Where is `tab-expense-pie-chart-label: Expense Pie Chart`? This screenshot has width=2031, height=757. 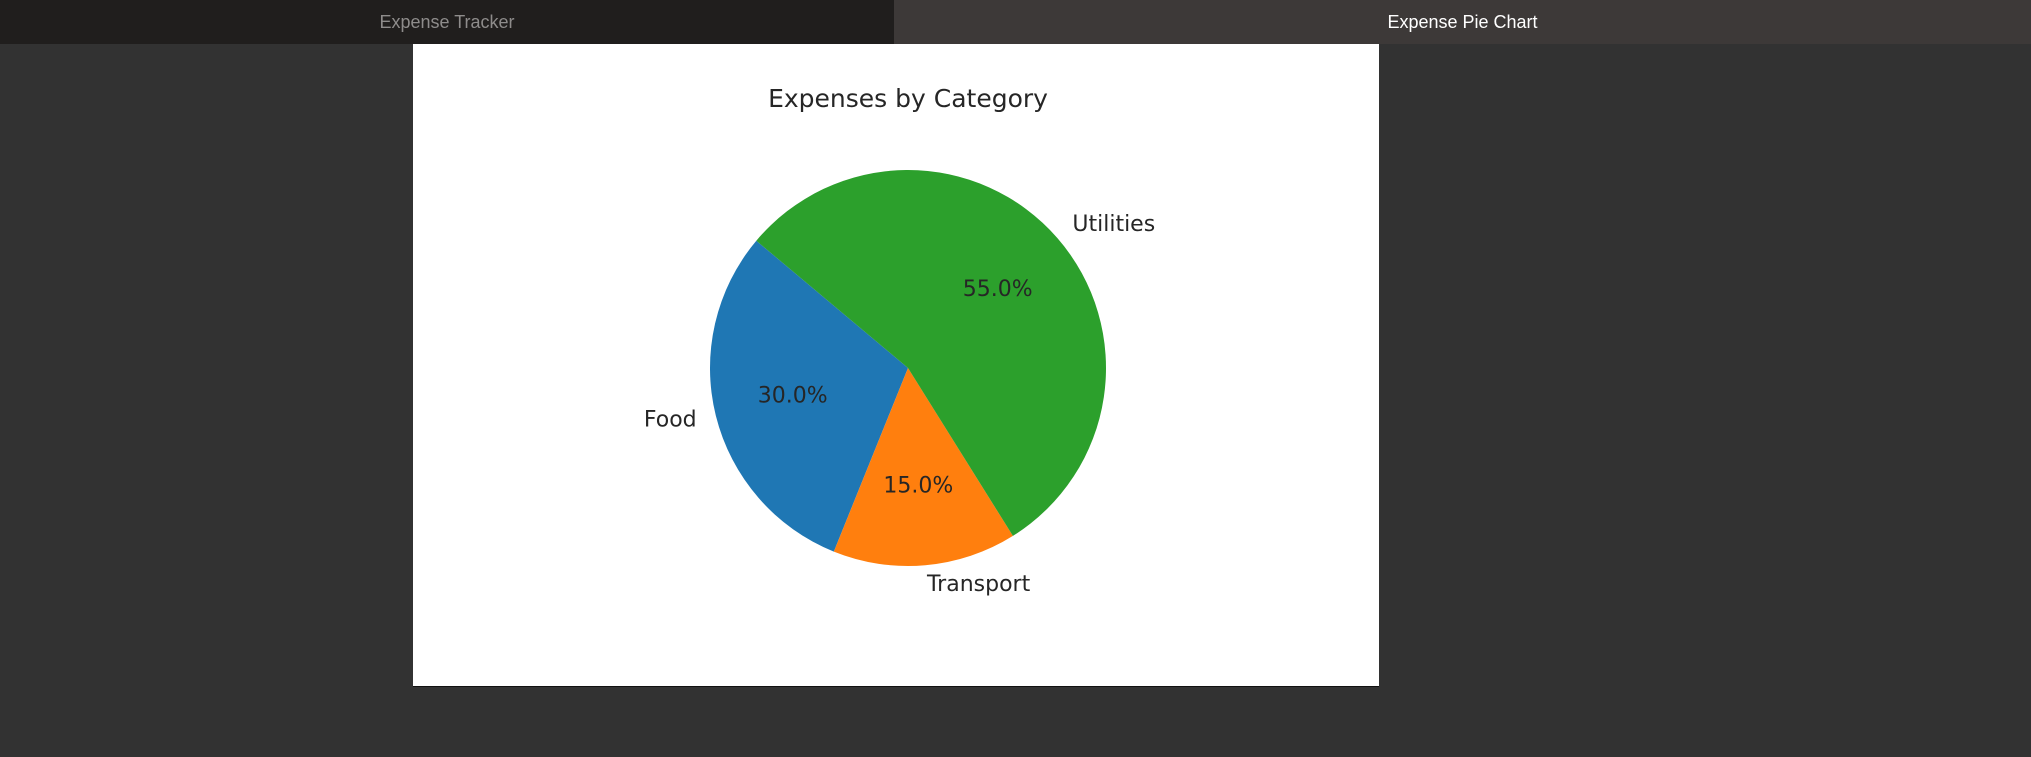
tab-expense-pie-chart-label: Expense Pie Chart is located at coordinates (1462, 21).